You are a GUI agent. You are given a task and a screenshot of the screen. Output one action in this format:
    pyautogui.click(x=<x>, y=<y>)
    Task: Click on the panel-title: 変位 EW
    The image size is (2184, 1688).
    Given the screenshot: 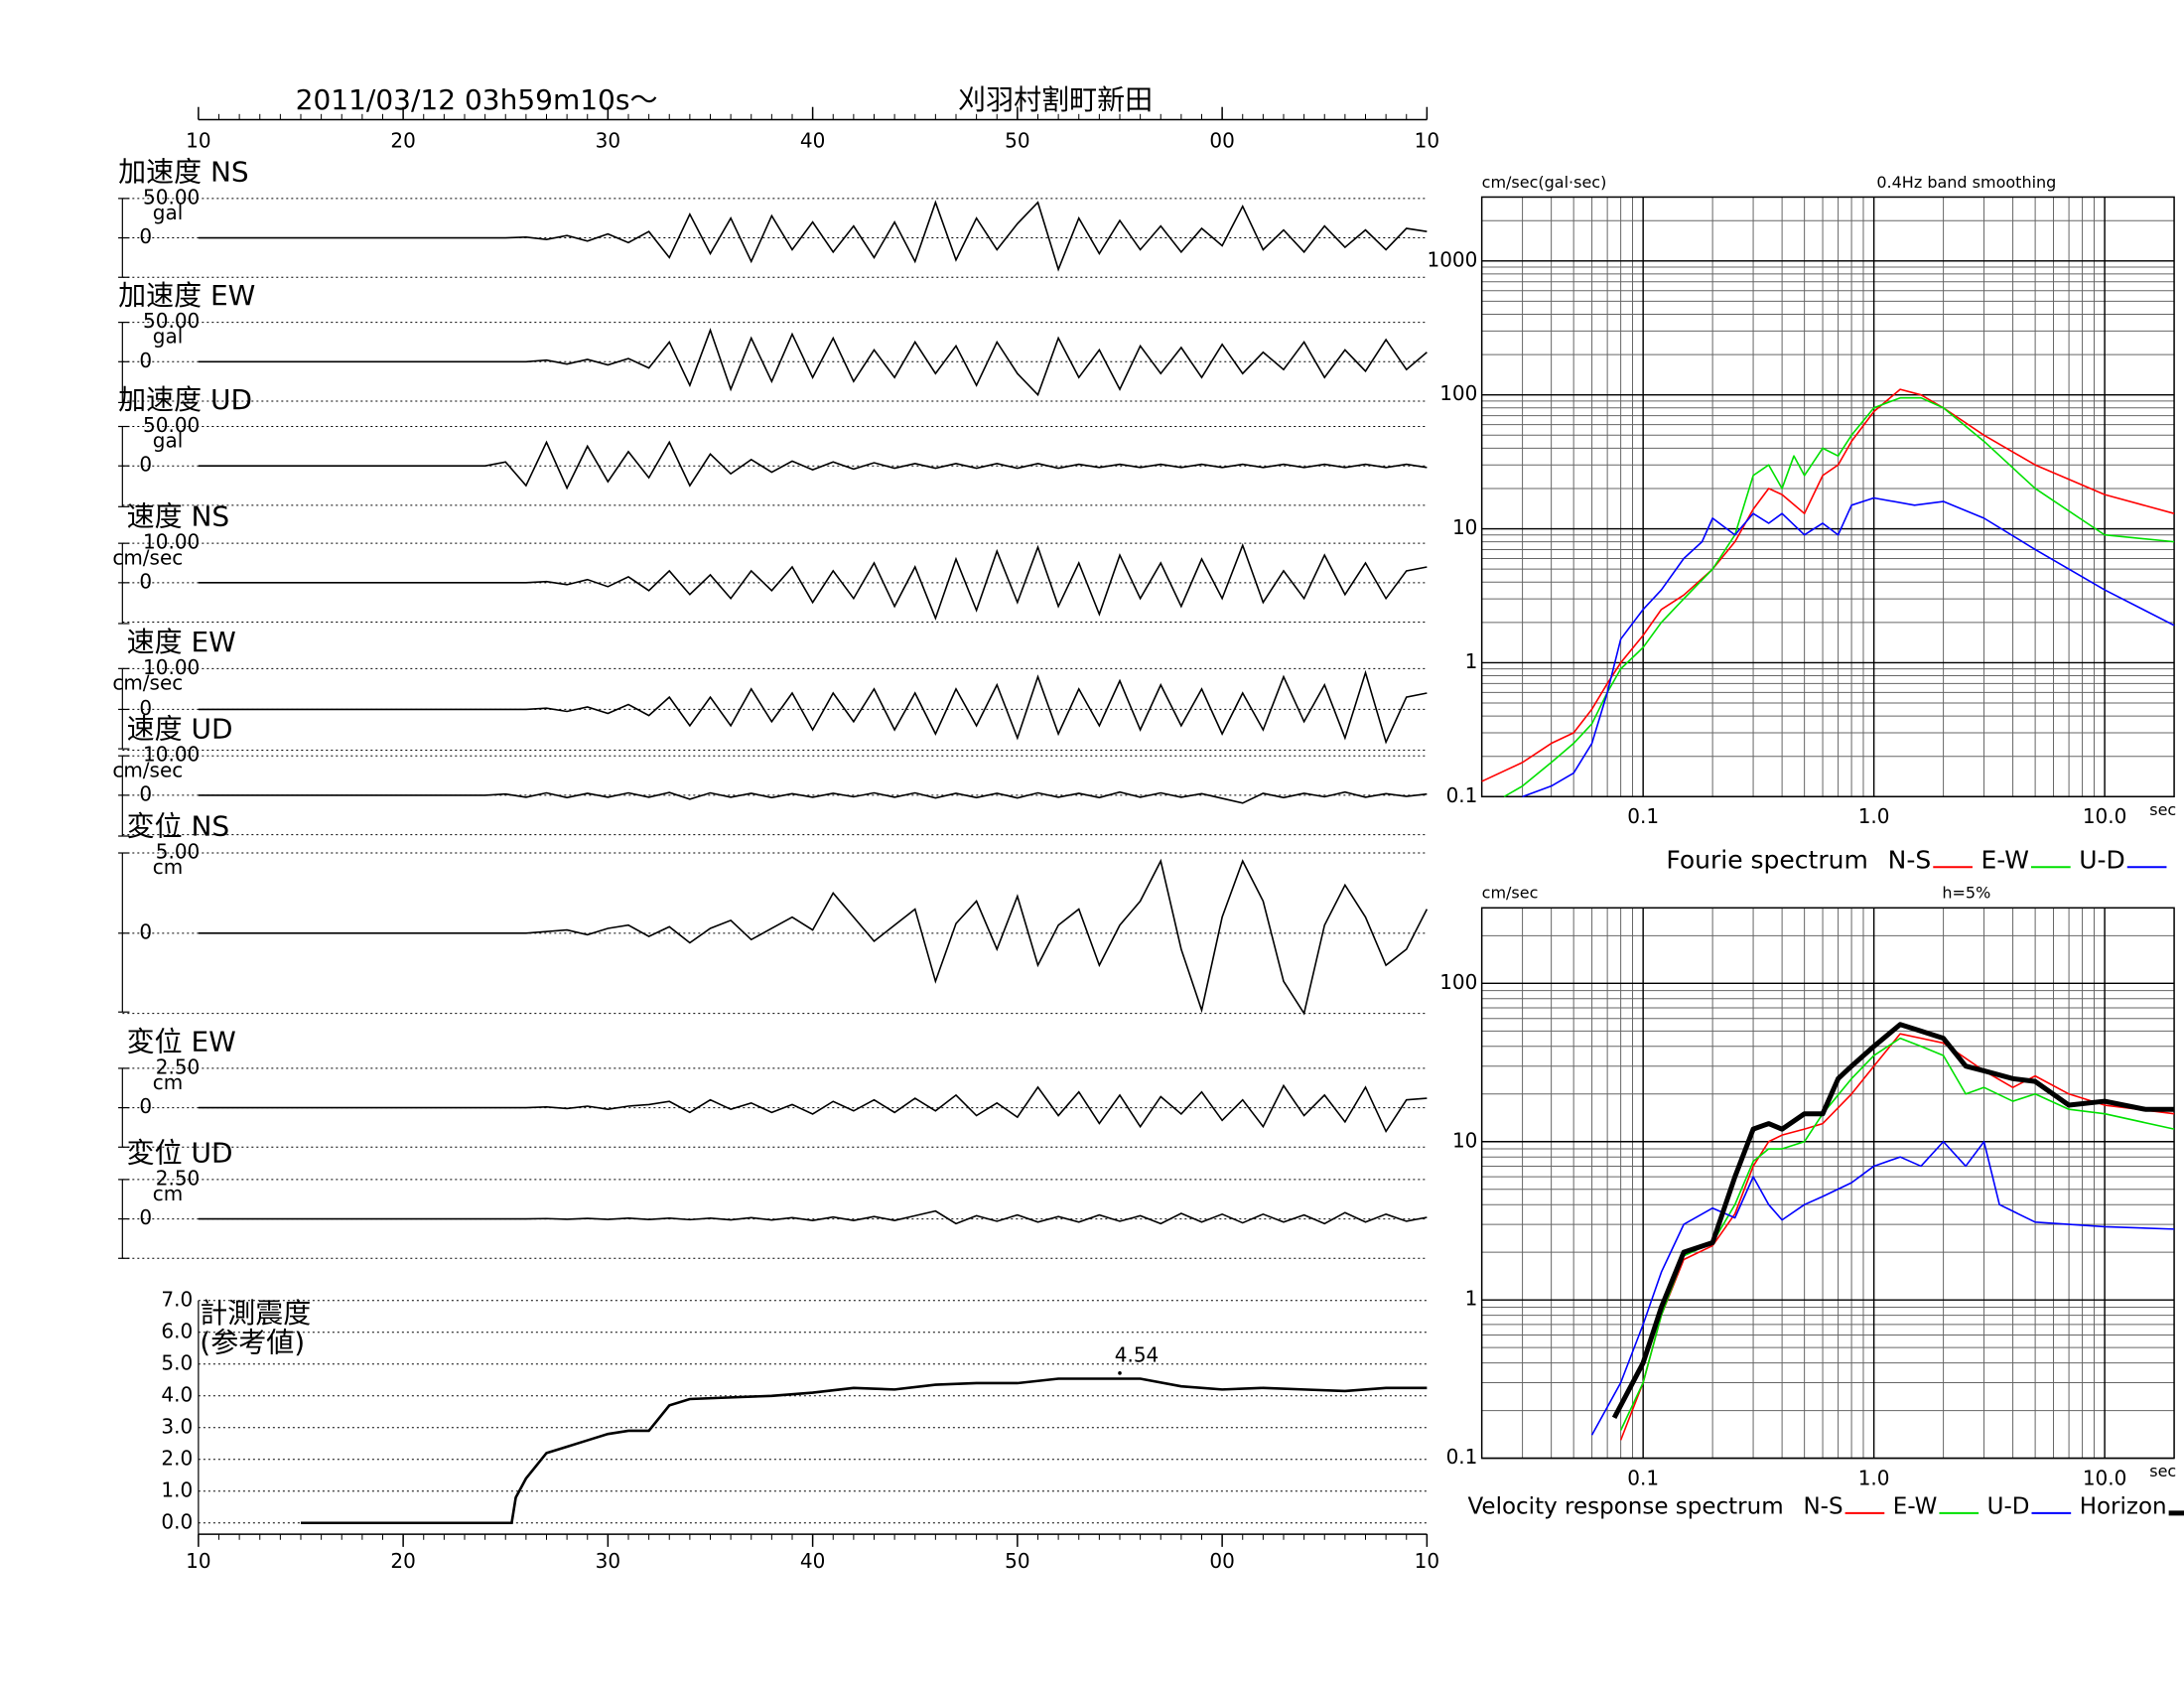 What is the action you would take?
    pyautogui.click(x=181, y=1041)
    